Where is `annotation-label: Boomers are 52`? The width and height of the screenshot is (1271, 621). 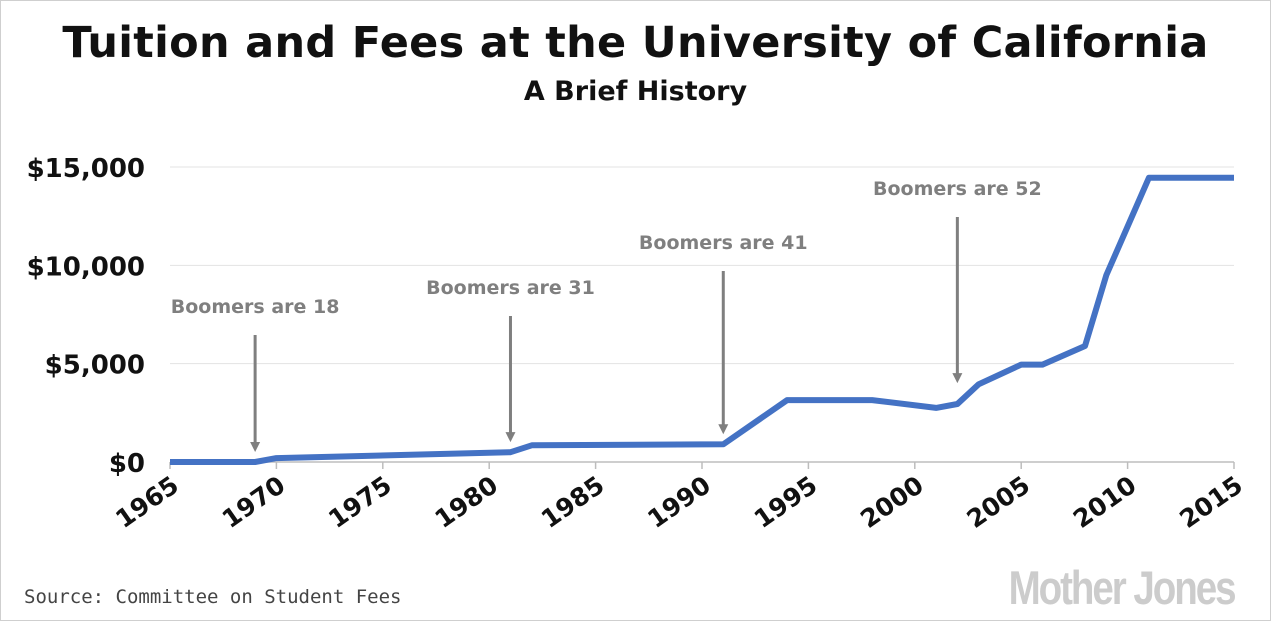
annotation-label: Boomers are 52 is located at coordinates (957, 189).